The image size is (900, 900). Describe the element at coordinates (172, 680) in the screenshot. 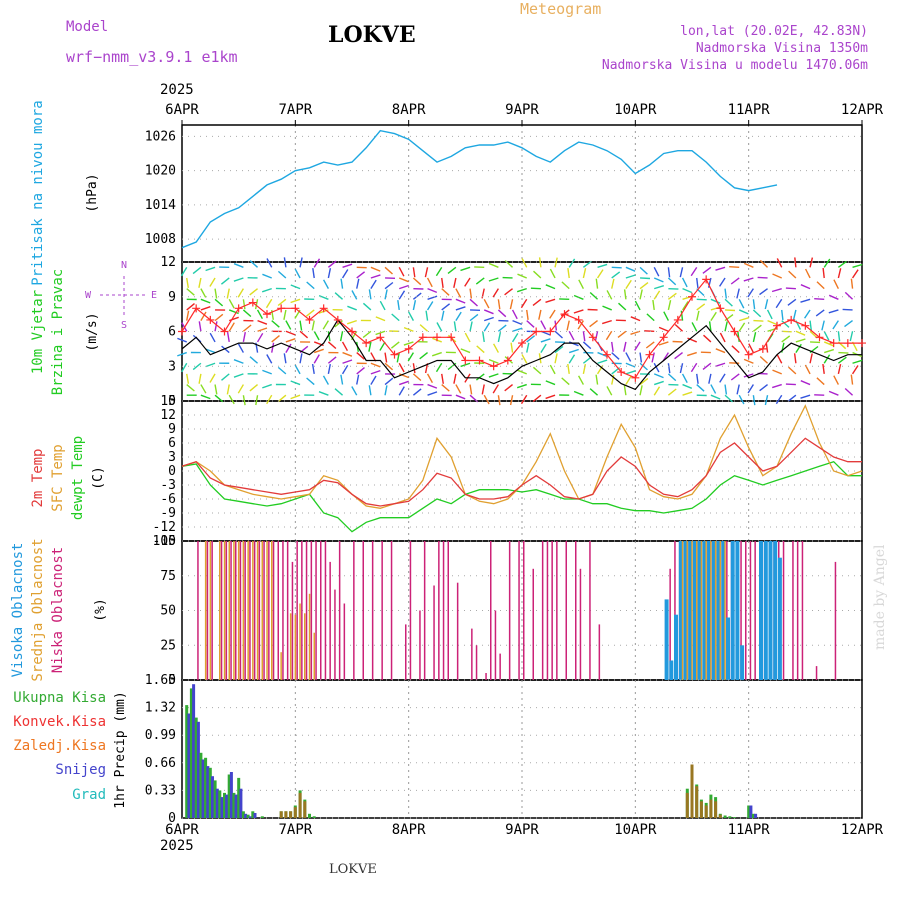

I see `clouds-y-tick-label: 0` at that location.